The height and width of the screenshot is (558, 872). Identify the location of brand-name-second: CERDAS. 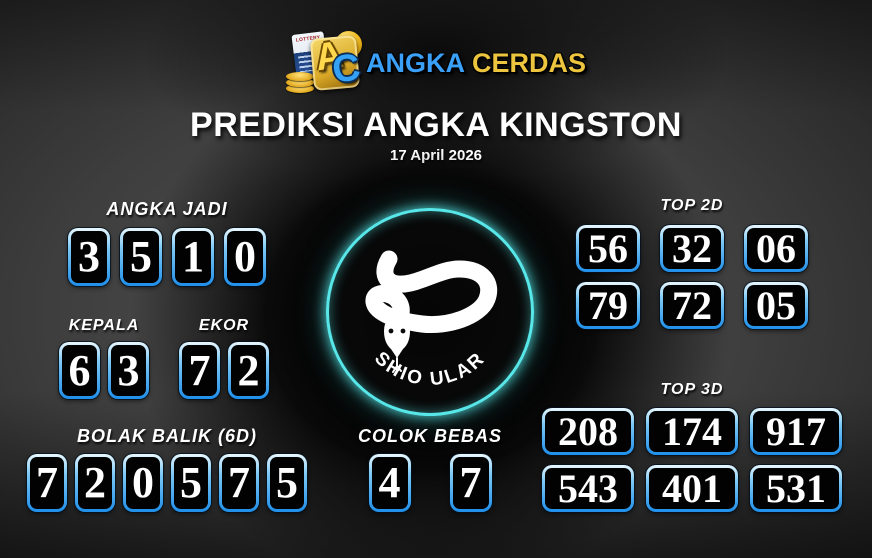
(528, 62).